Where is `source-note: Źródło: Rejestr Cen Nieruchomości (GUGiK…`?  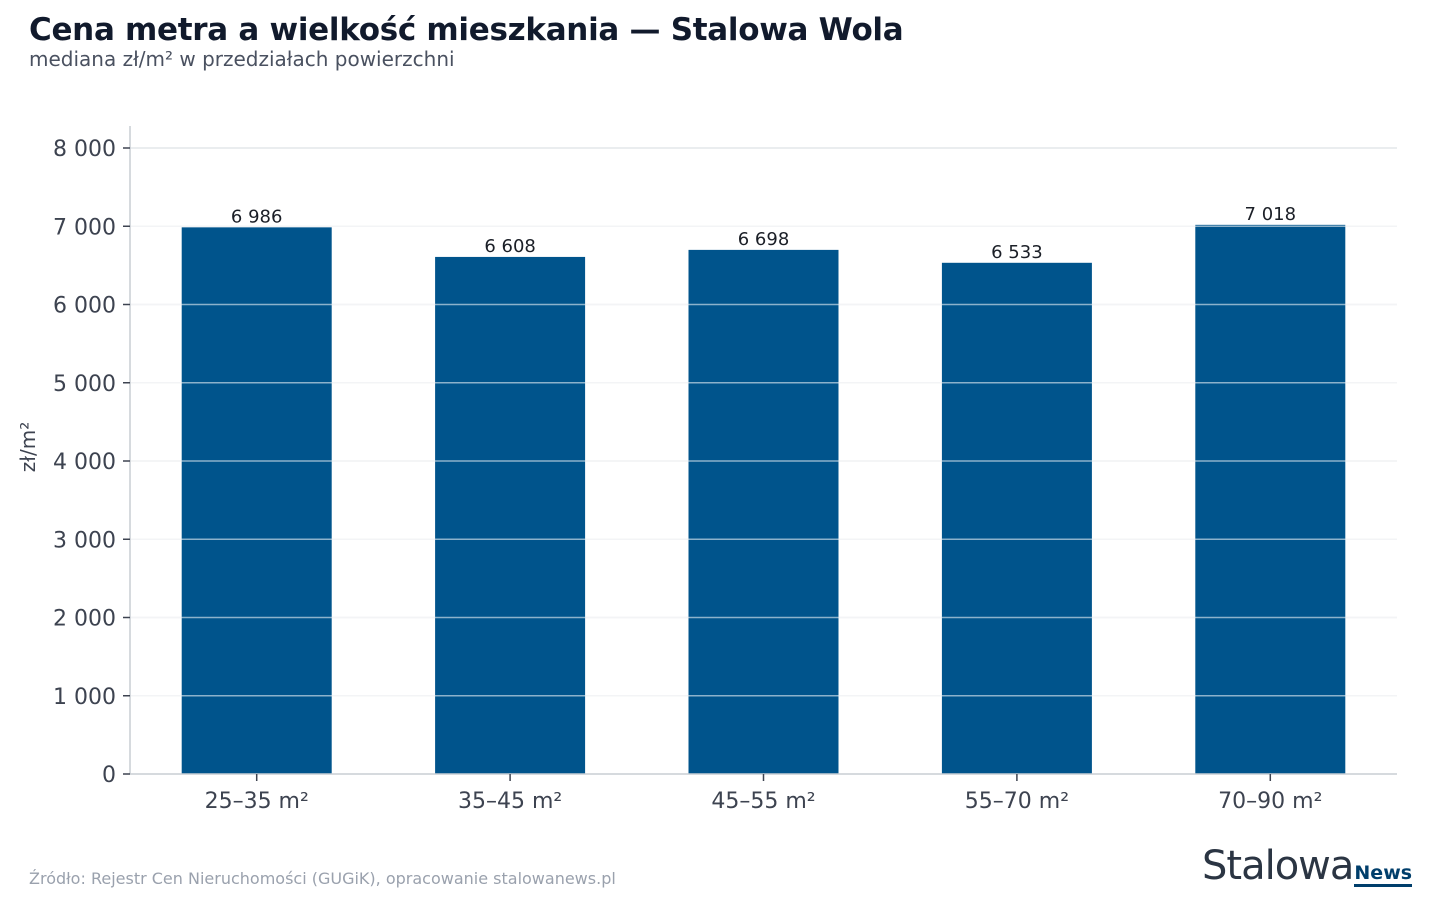 source-note: Źródło: Rejestr Cen Nieruchomości (GUGiK… is located at coordinates (322, 878).